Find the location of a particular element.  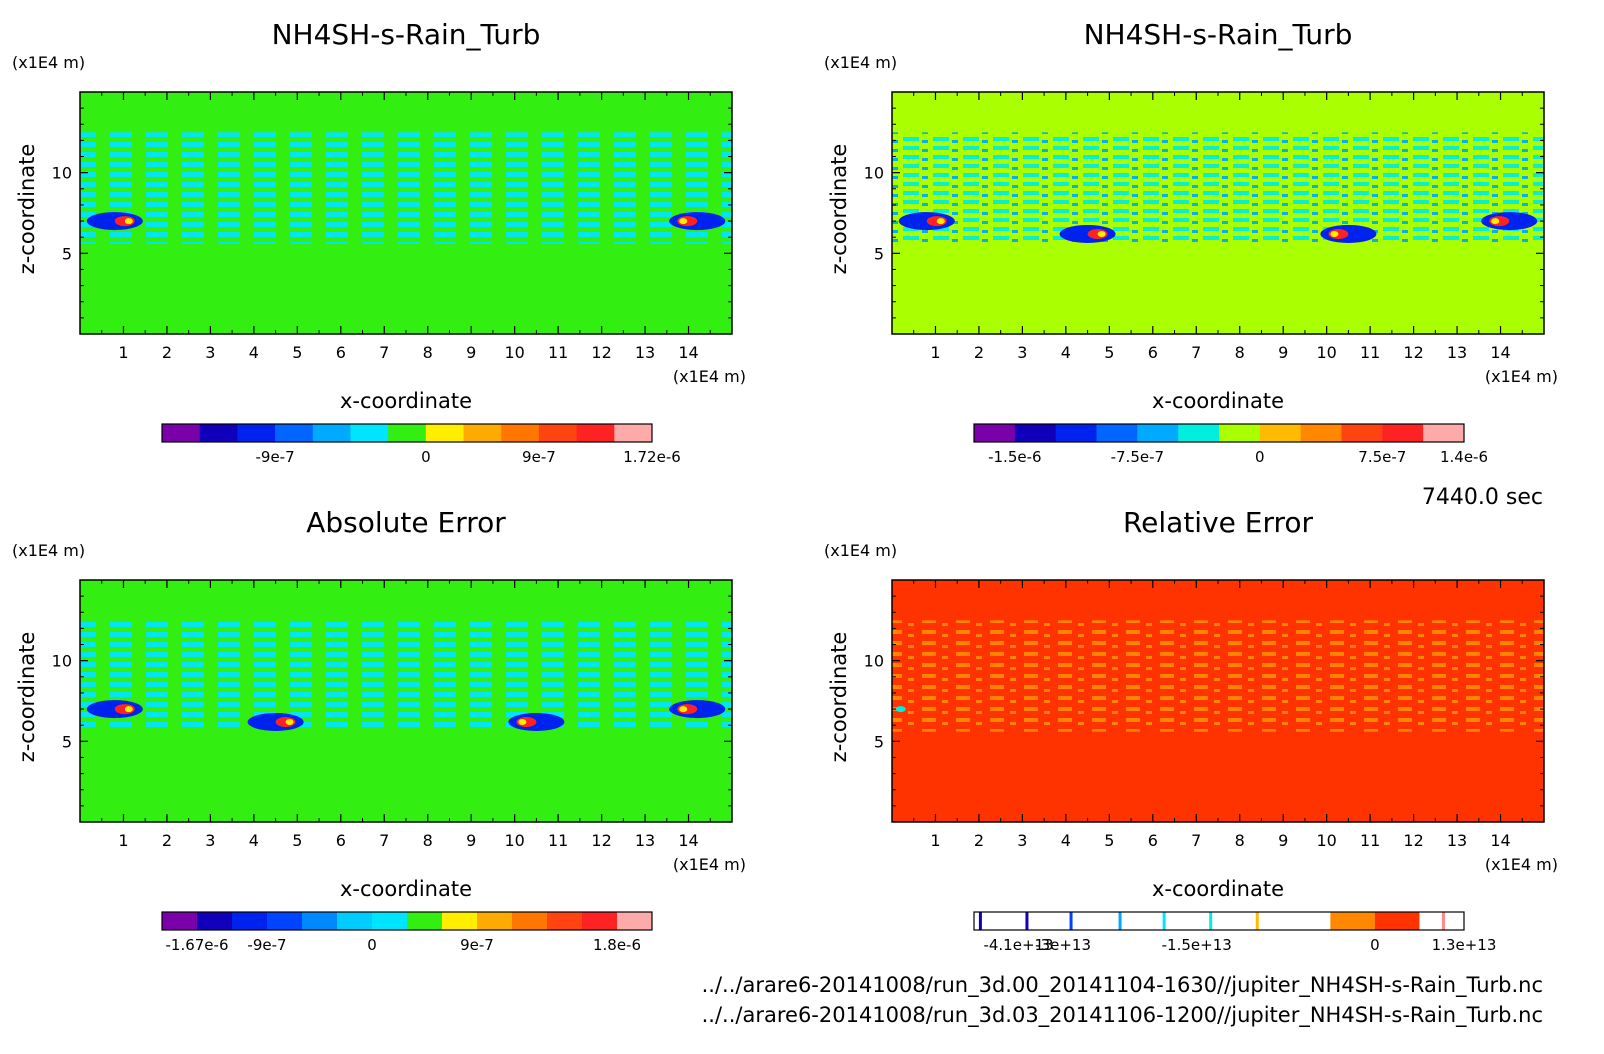

colorbar-tick-label: -7.5e-7 is located at coordinates (1137, 457).